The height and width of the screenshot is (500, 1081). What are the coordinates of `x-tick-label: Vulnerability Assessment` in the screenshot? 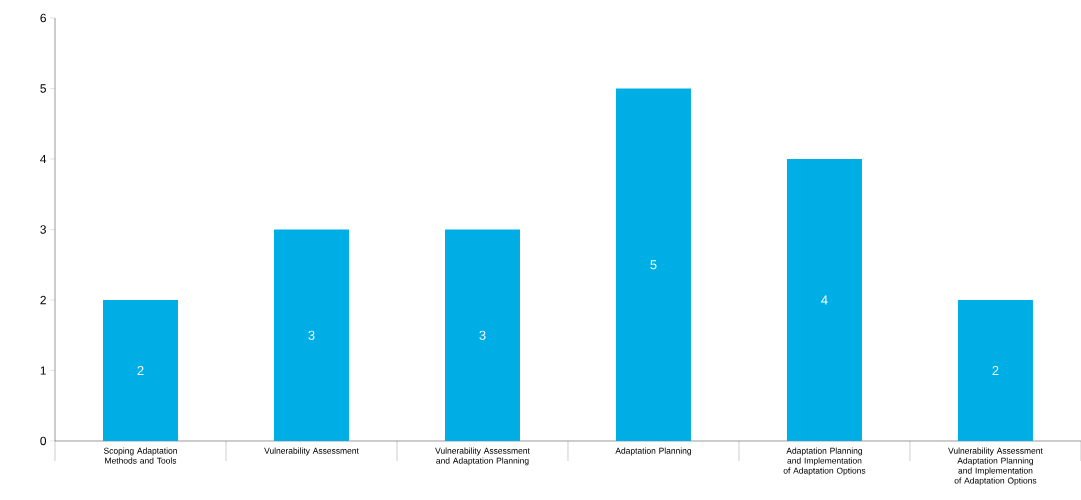 It's located at (311, 451).